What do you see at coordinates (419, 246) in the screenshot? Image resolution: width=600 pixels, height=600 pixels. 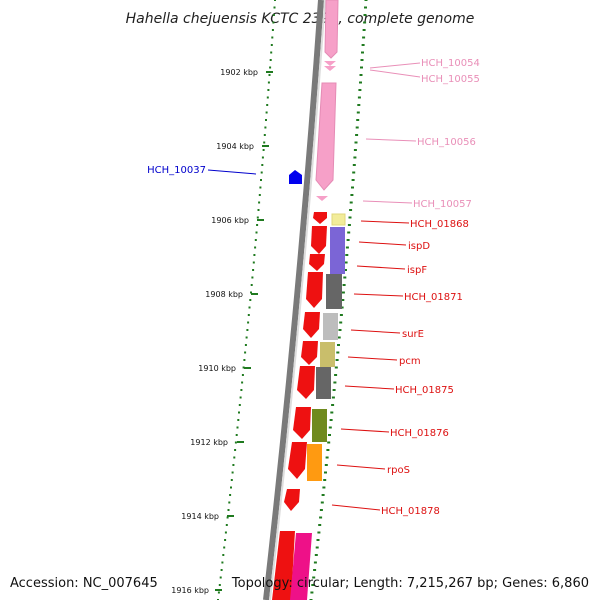 I see `gene-label: ispD` at bounding box center [419, 246].